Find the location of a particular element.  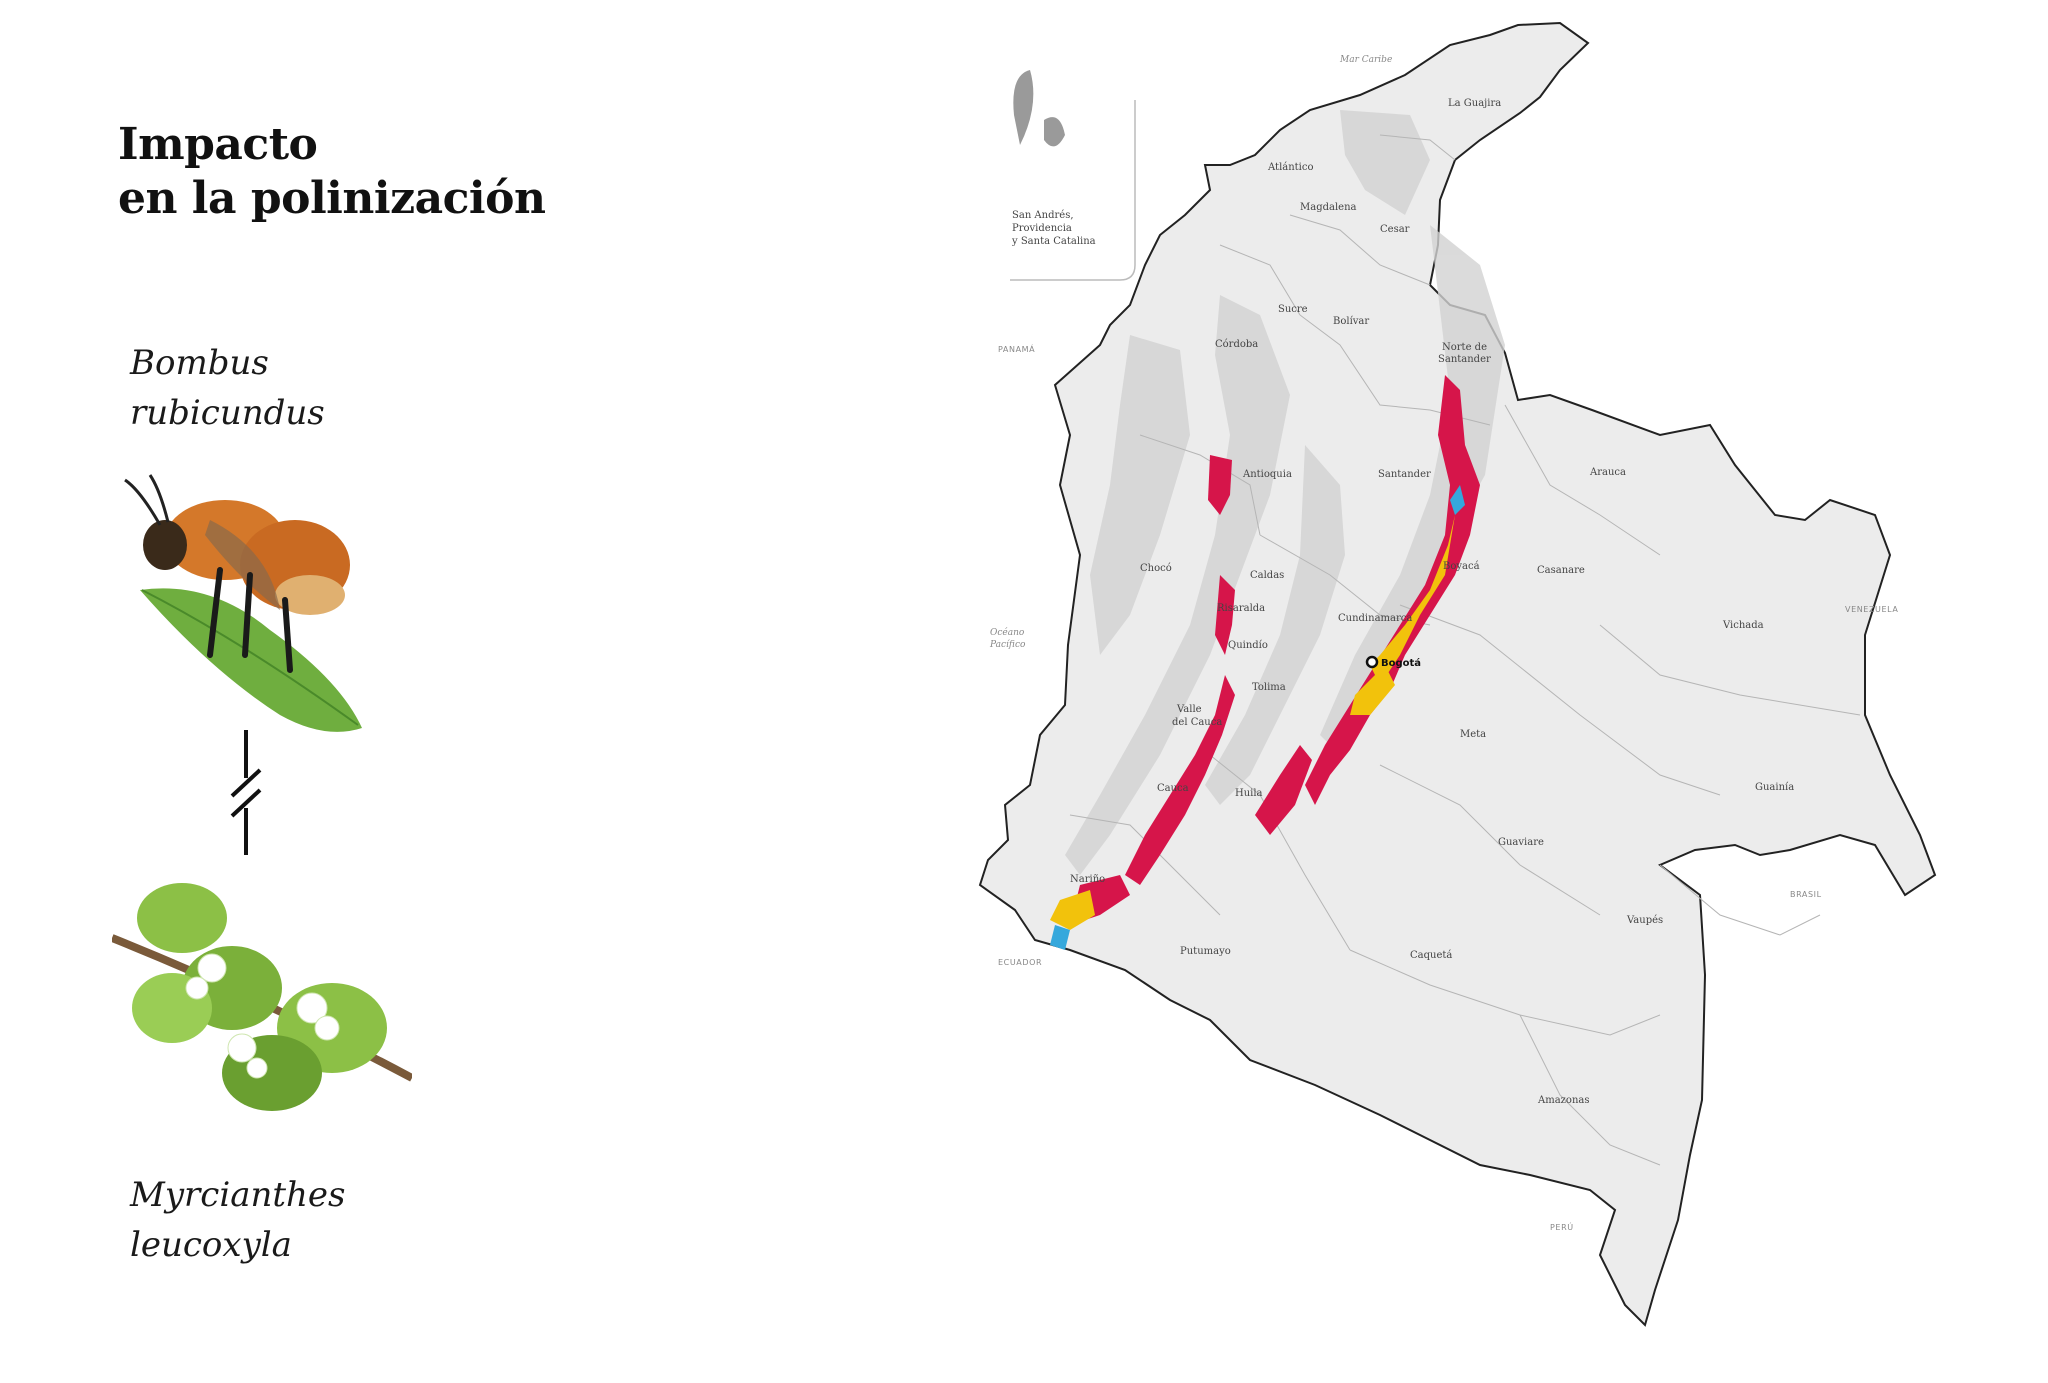

species-name-bombus: Bombus rubicundus is located at coordinates (227, 388).